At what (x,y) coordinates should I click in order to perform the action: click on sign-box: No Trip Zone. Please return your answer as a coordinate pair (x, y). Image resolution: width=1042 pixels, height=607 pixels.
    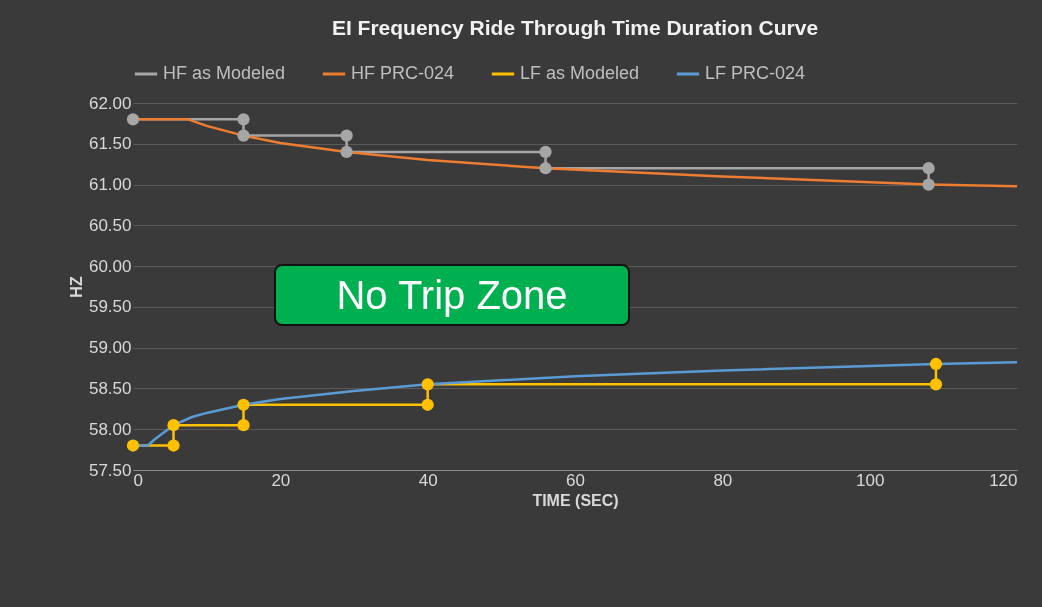
    Looking at the image, I should click on (452, 295).